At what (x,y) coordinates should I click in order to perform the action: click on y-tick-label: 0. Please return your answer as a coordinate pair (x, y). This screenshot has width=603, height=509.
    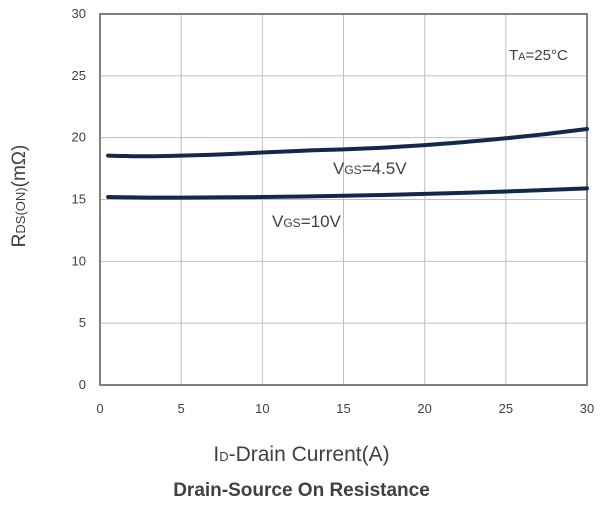
    Looking at the image, I should click on (82, 384).